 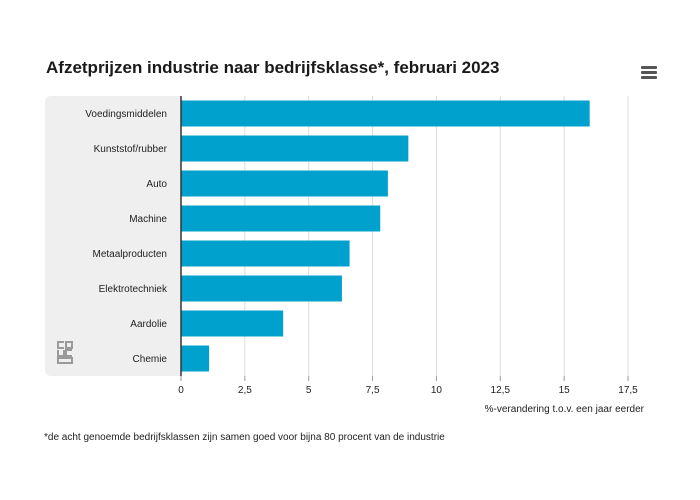 What do you see at coordinates (148, 219) in the screenshot?
I see `category-label: Machine` at bounding box center [148, 219].